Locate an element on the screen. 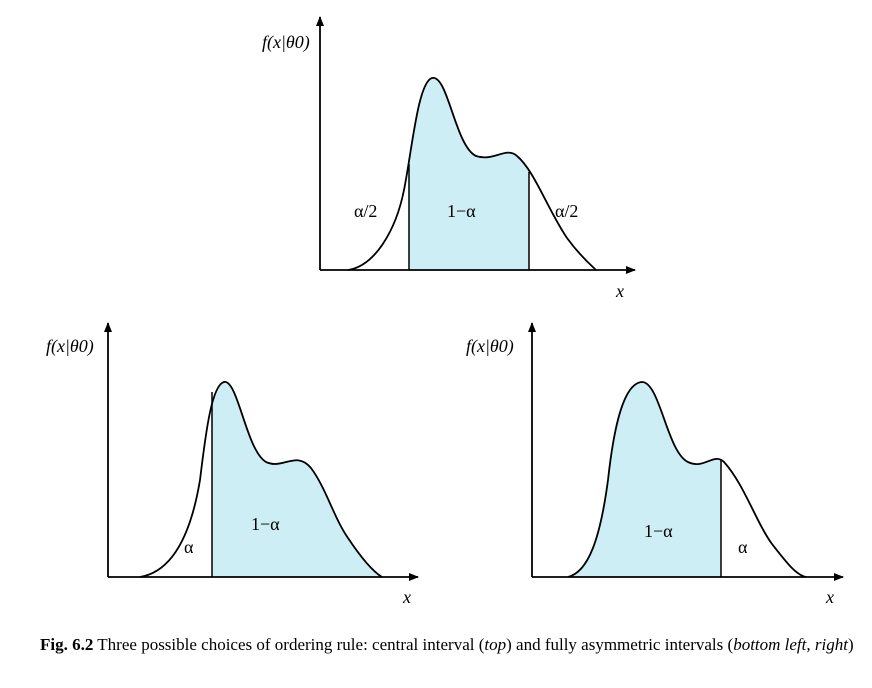 This screenshot has width=872, height=688. top-right-tail-label: α/2 is located at coordinates (566, 211).